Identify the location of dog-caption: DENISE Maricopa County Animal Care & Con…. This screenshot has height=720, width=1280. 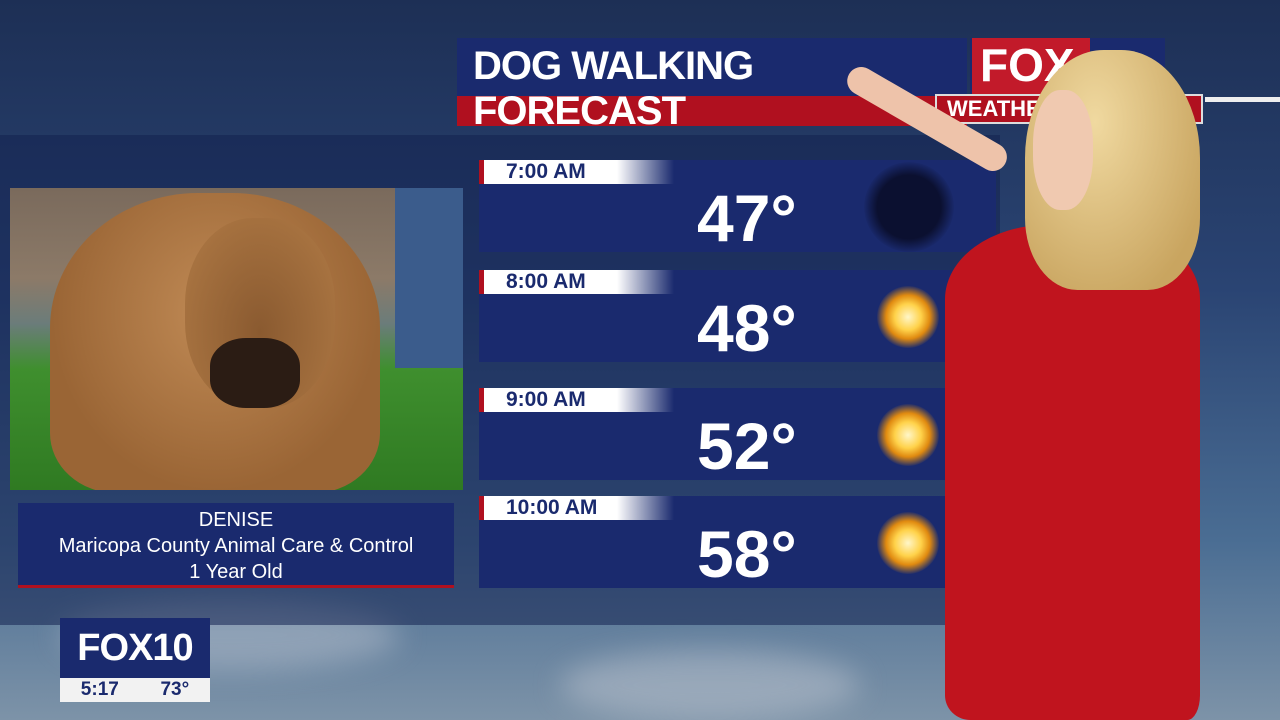
(236, 545).